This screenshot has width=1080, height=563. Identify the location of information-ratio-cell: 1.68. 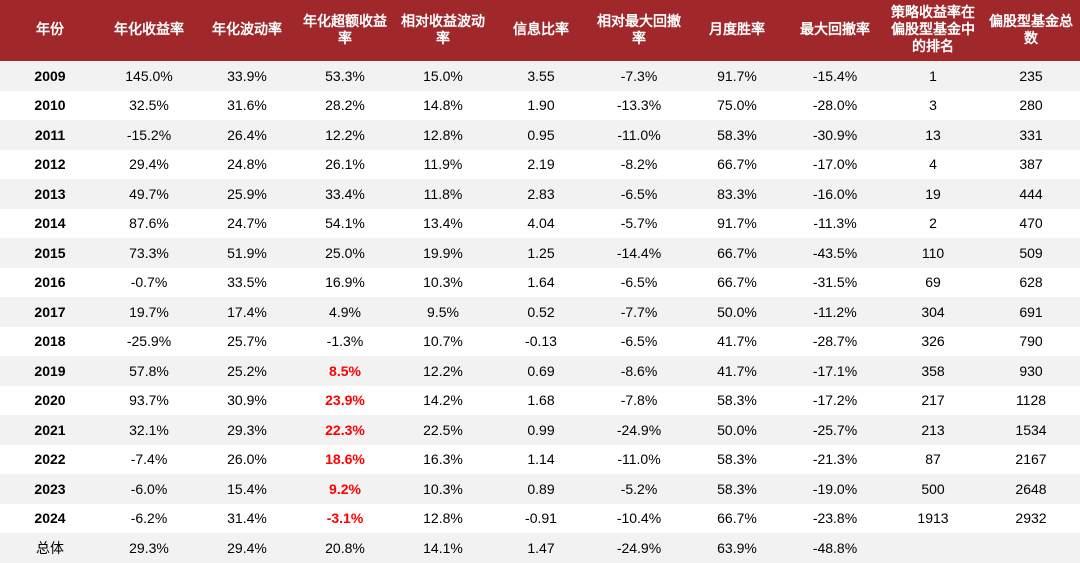
(541, 400).